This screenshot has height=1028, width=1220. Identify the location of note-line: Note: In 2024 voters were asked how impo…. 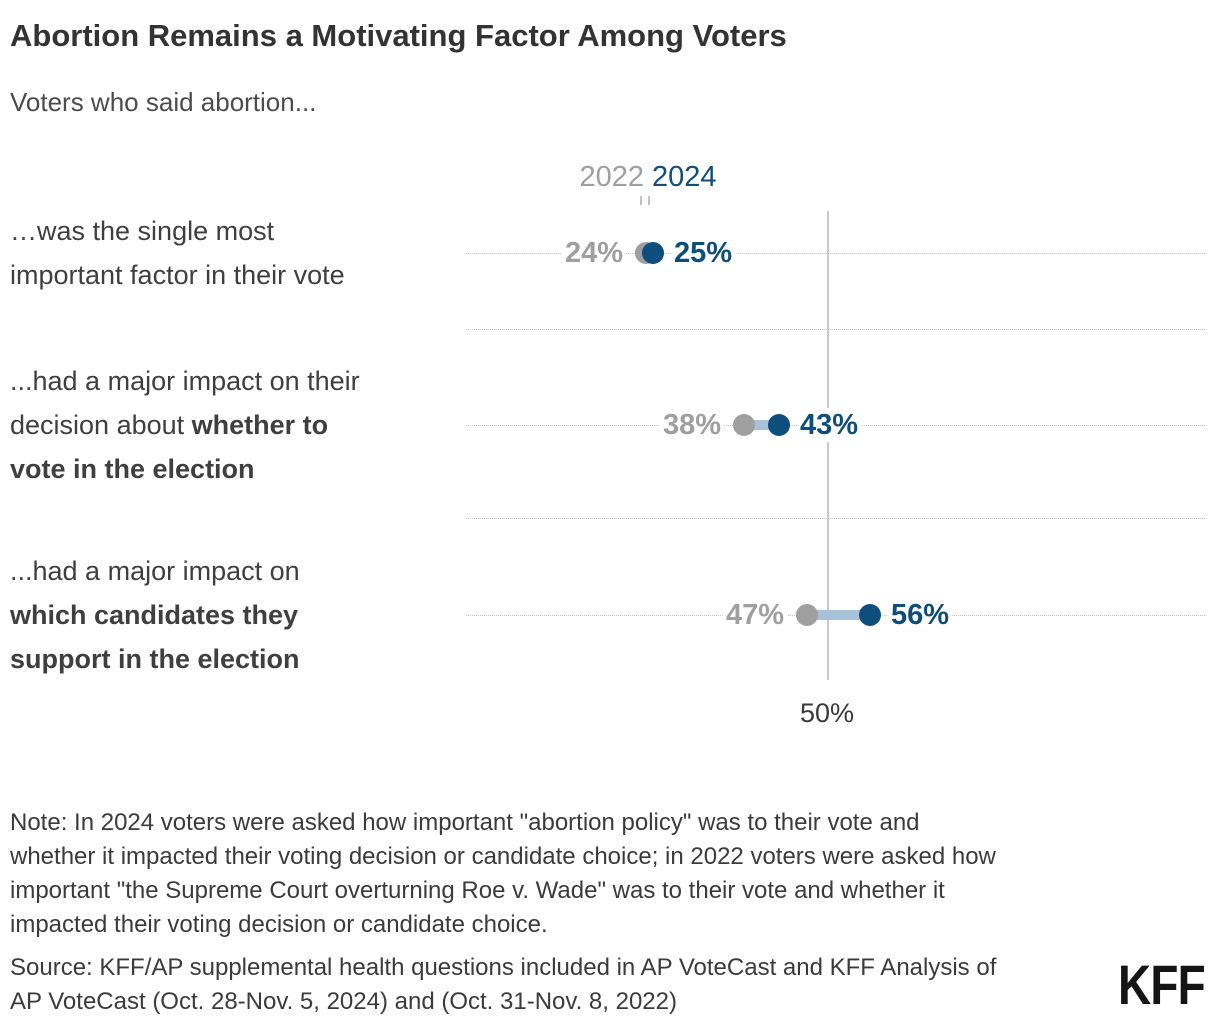
(465, 822).